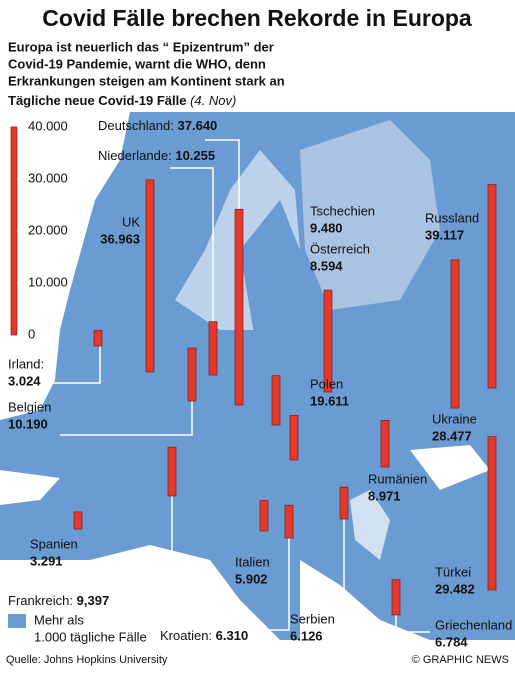 The height and width of the screenshot is (676, 515). What do you see at coordinates (48, 229) in the screenshot?
I see `y-tick-label: 20.000` at bounding box center [48, 229].